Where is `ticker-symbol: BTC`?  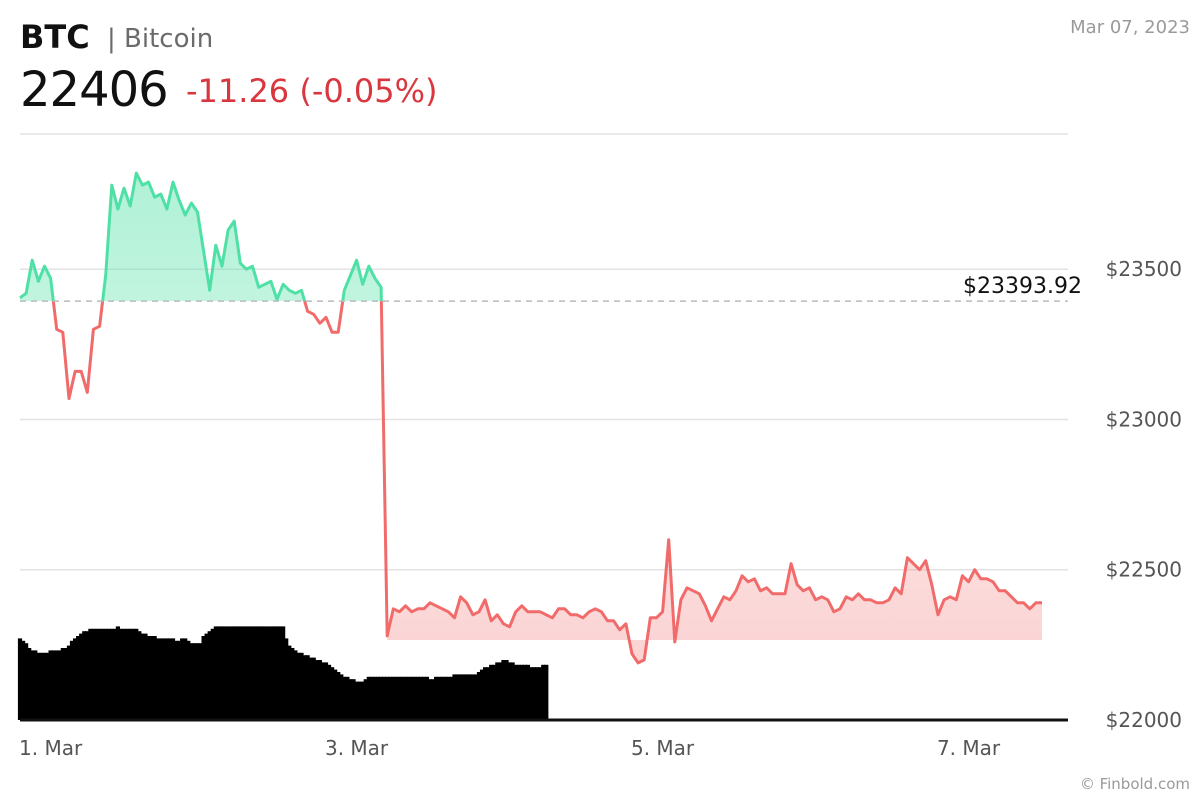 ticker-symbol: BTC is located at coordinates (55, 37).